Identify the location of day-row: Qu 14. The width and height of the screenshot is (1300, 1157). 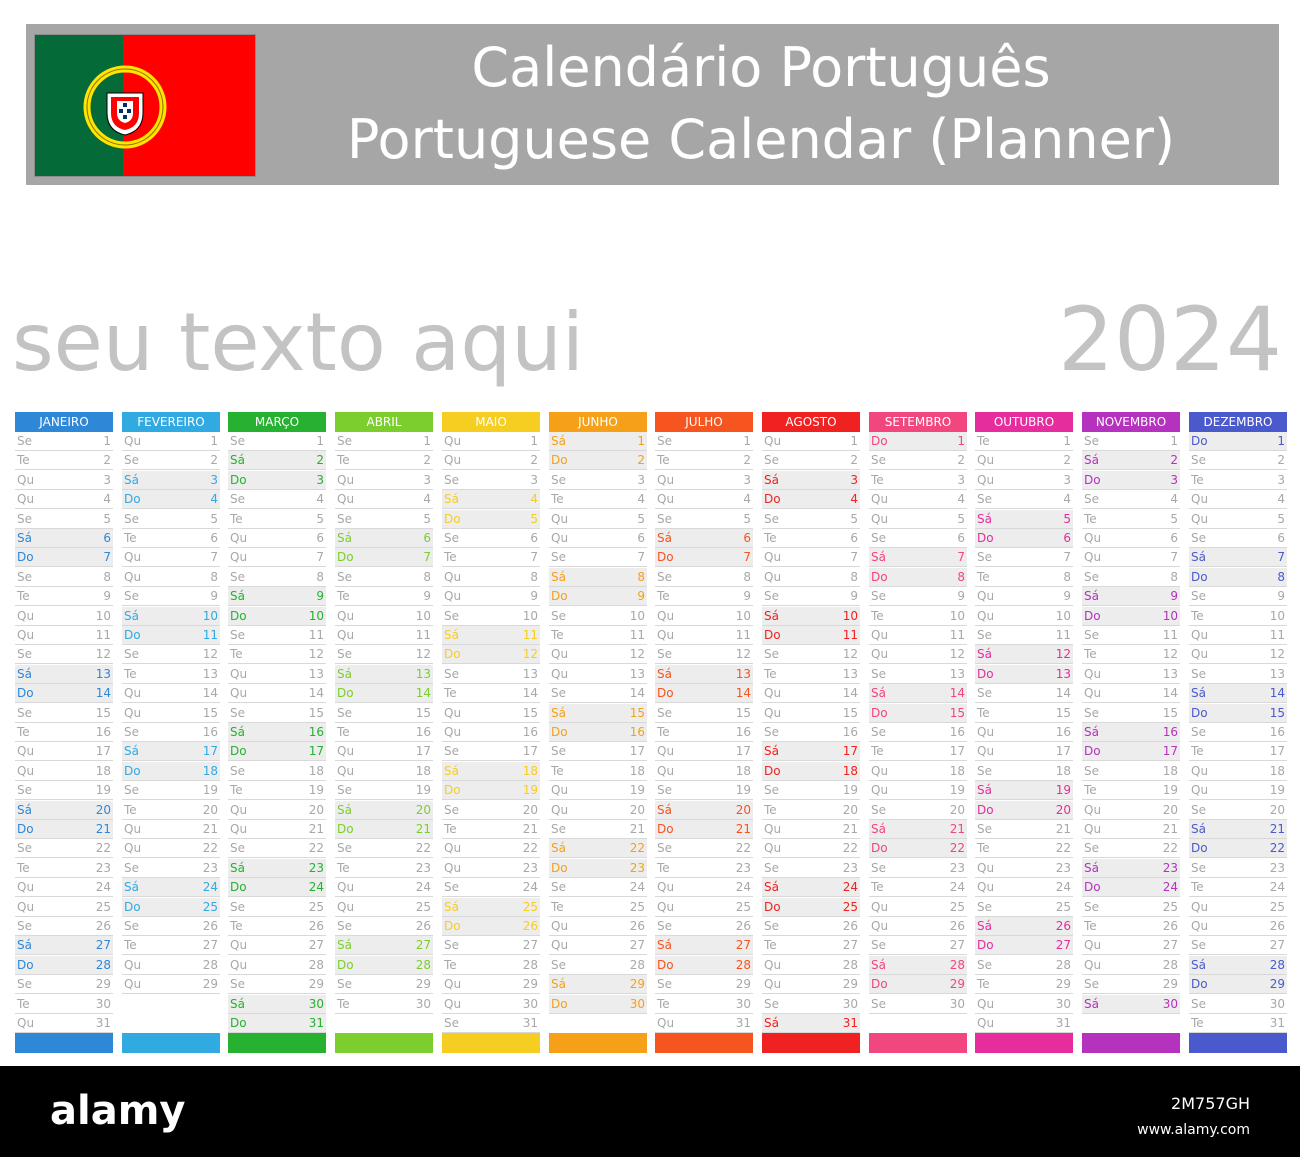
(811, 693).